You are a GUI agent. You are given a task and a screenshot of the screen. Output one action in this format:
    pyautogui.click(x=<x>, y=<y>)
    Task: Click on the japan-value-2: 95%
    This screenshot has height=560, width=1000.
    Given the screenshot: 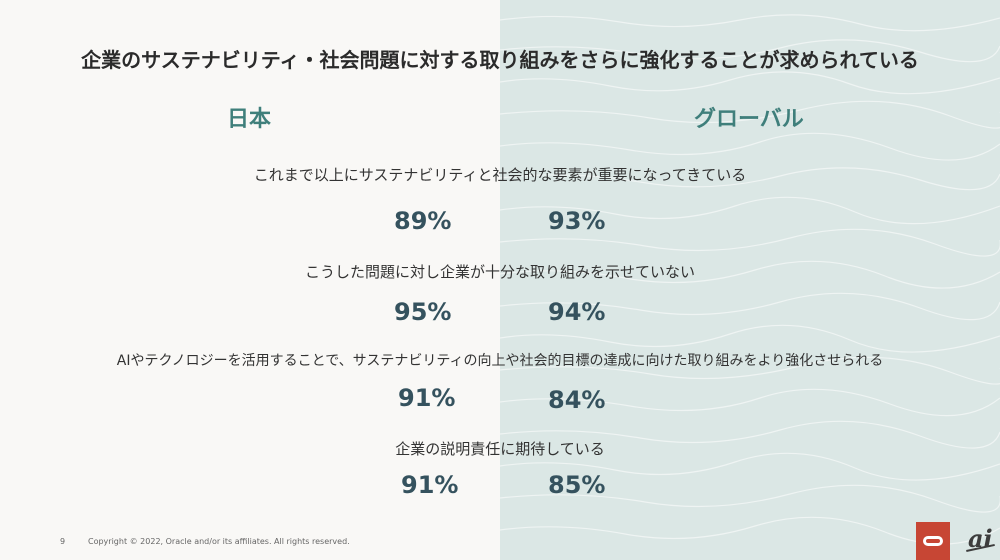 What is the action you would take?
    pyautogui.click(x=423, y=312)
    